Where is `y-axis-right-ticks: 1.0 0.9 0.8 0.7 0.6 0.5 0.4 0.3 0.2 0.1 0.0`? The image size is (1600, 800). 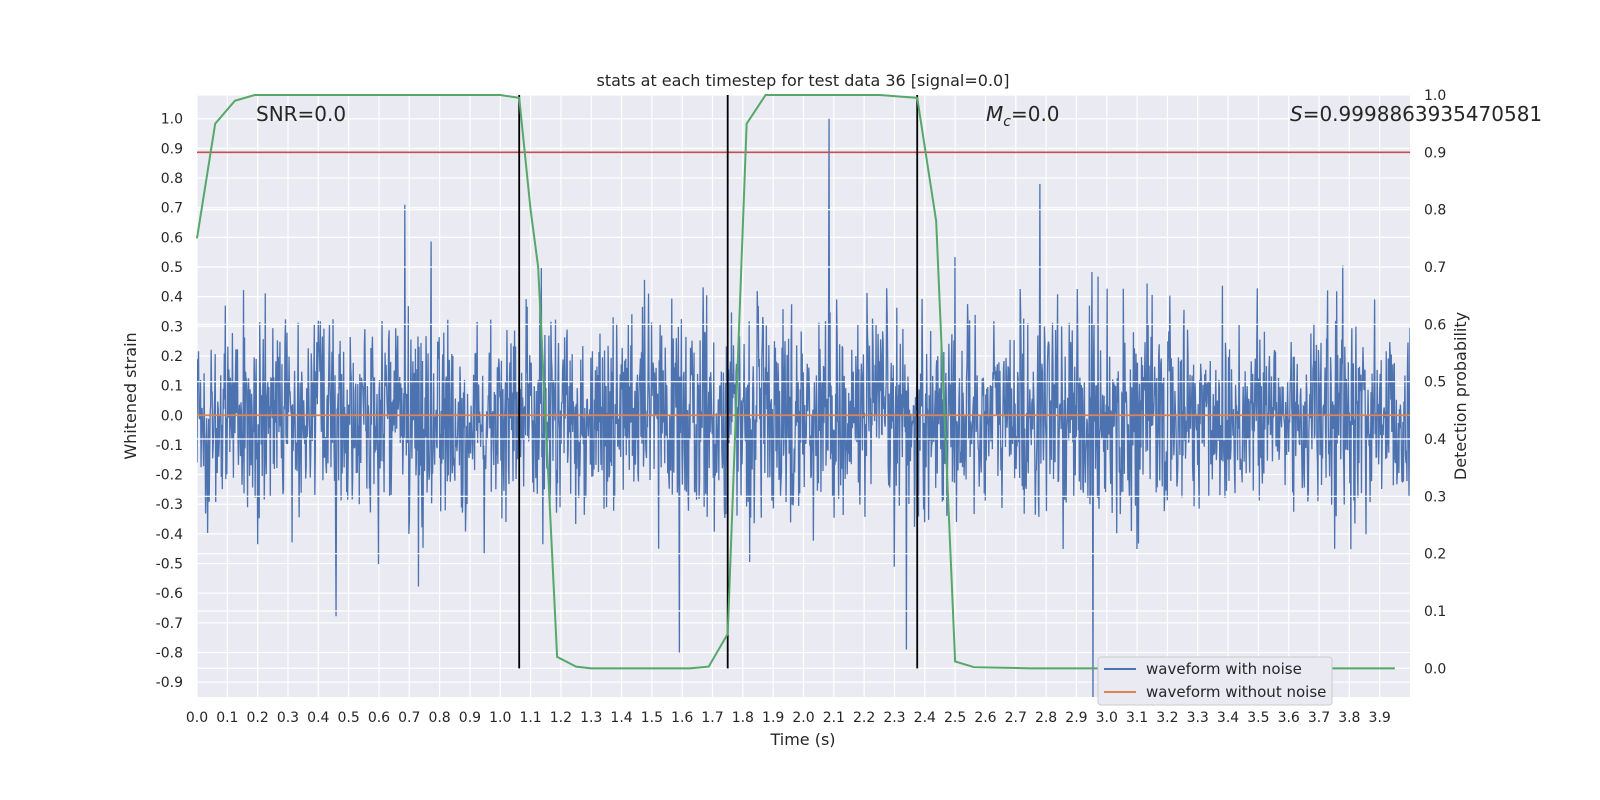 y-axis-right-ticks: 1.0 0.9 0.8 0.7 0.6 0.5 0.4 0.3 0.2 0.1 0.0 is located at coordinates (1435, 382).